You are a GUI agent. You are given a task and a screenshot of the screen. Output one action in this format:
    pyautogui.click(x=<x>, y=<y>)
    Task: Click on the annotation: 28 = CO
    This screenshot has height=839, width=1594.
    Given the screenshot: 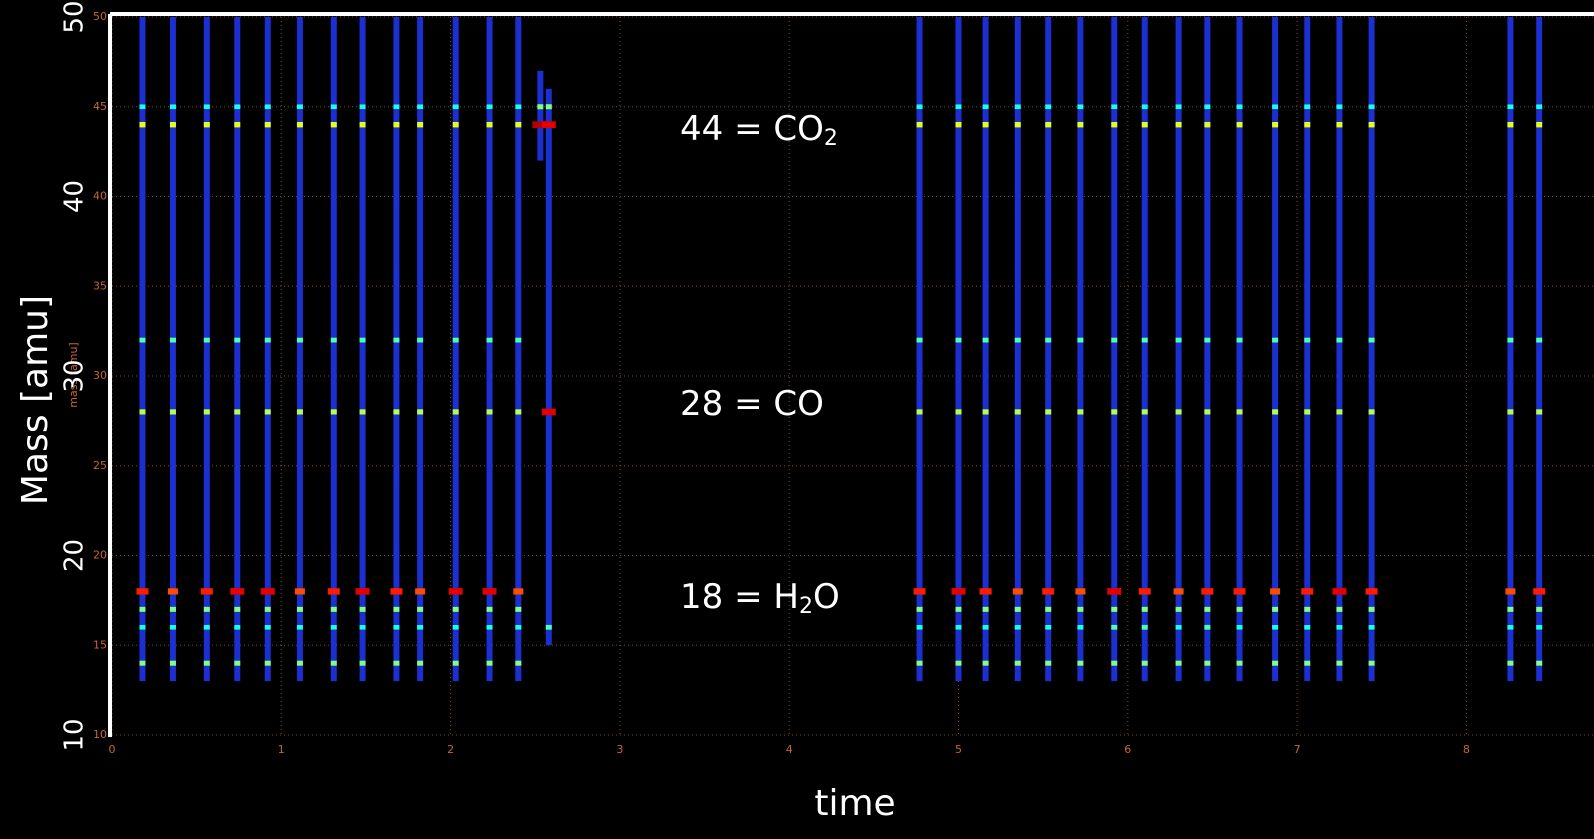 What is the action you would take?
    pyautogui.click(x=752, y=404)
    